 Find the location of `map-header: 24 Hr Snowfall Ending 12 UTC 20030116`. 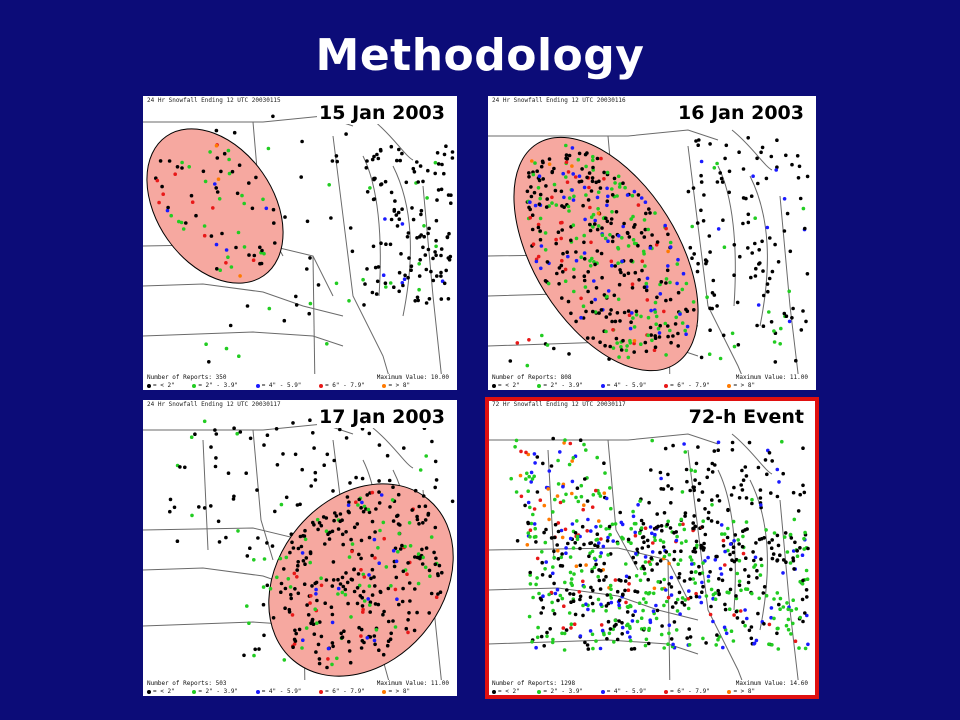

map-header: 24 Hr Snowfall Ending 12 UTC 20030116 is located at coordinates (559, 100).